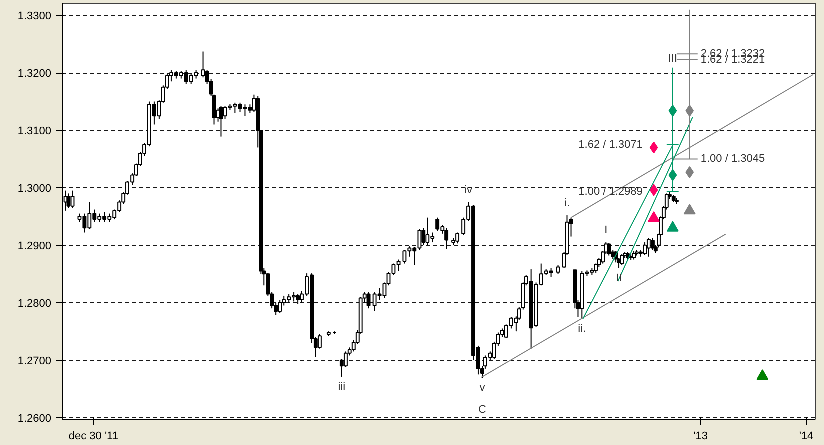  I want to click on annotation: 1.62 / 1.3071, so click(610, 144).